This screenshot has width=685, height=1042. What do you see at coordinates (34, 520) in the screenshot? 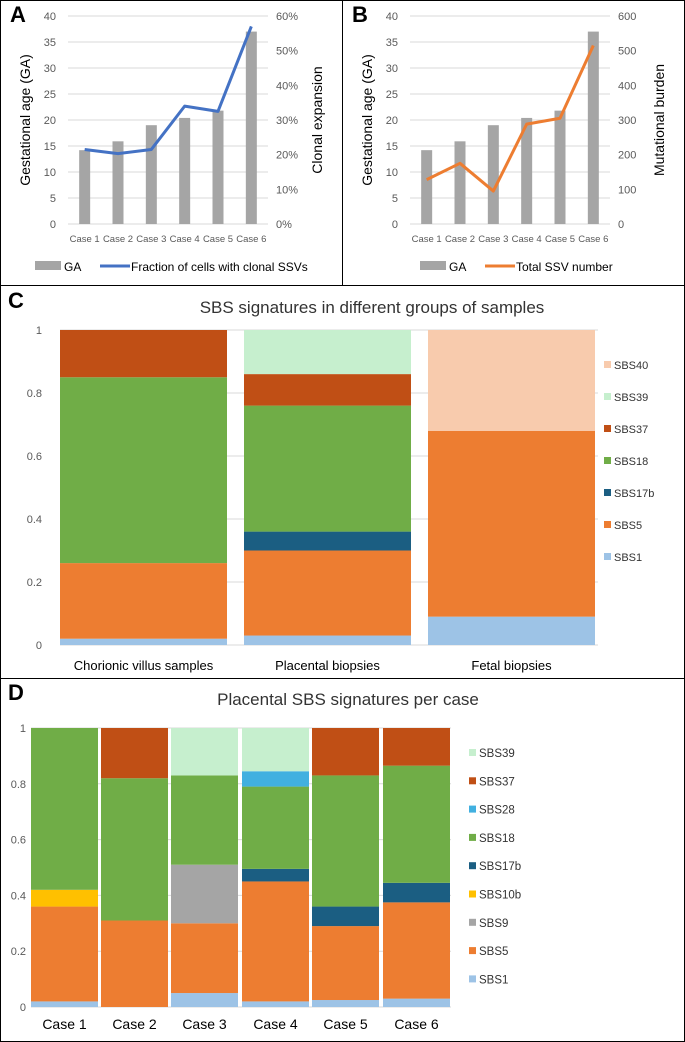
I see `y-tick-label: 0.4` at bounding box center [34, 520].